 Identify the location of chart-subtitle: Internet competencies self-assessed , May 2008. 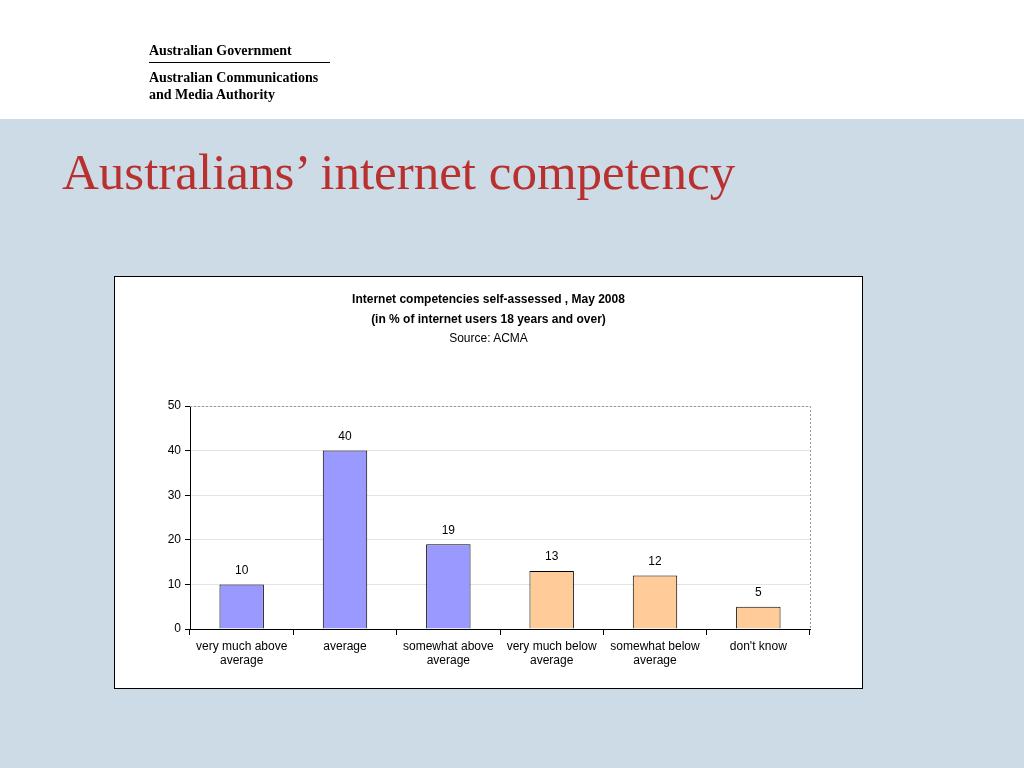
(488, 299).